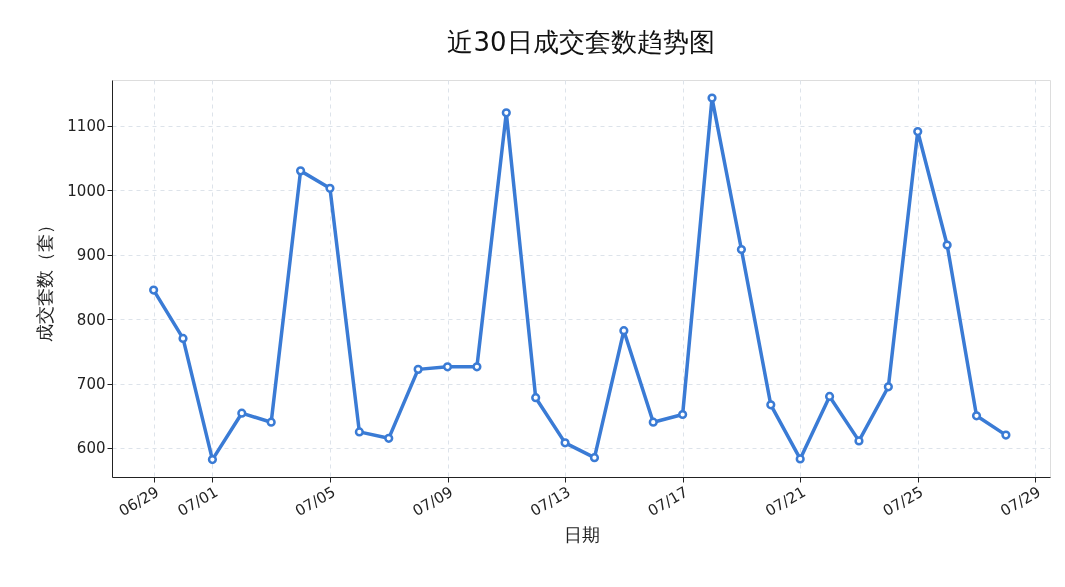 The image size is (1065, 587). Describe the element at coordinates (581, 535) in the screenshot. I see `x-axis-title: 日期` at that location.